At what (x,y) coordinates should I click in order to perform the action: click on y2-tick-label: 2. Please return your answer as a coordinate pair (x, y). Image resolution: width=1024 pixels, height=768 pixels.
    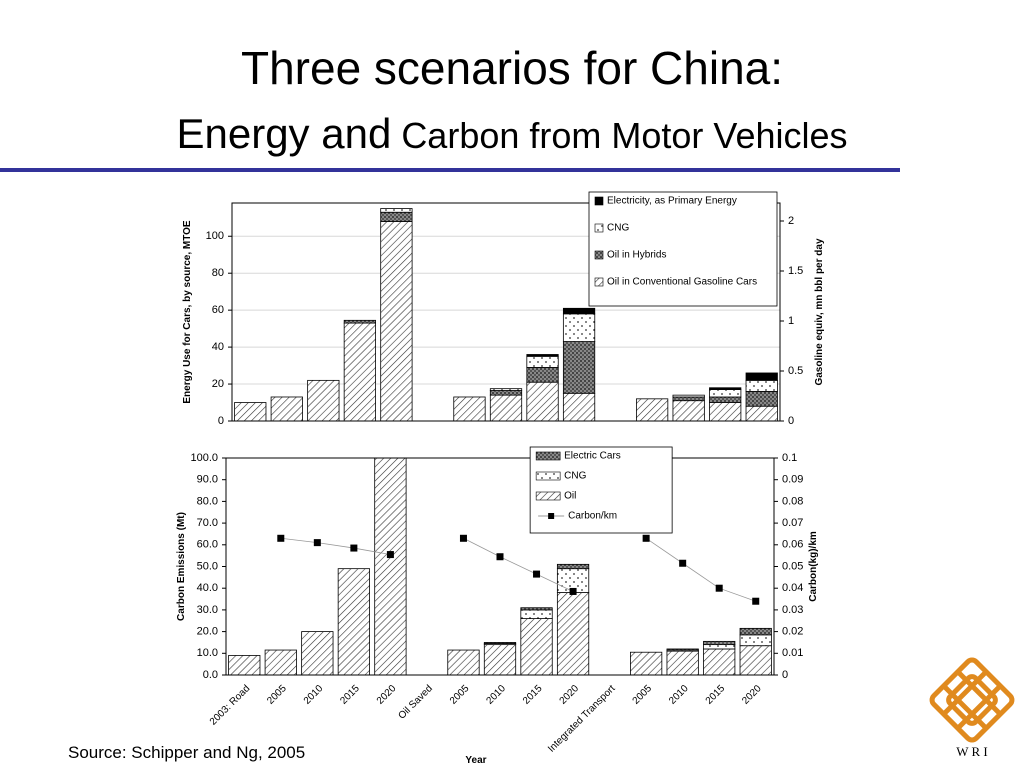
    Looking at the image, I should click on (791, 221).